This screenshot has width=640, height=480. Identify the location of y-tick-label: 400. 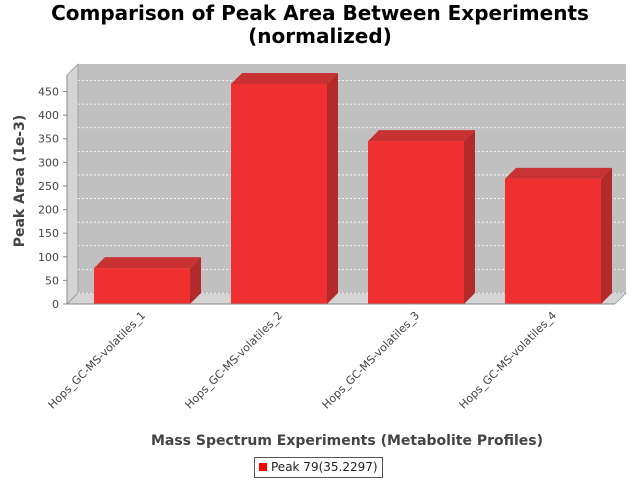
(48, 115).